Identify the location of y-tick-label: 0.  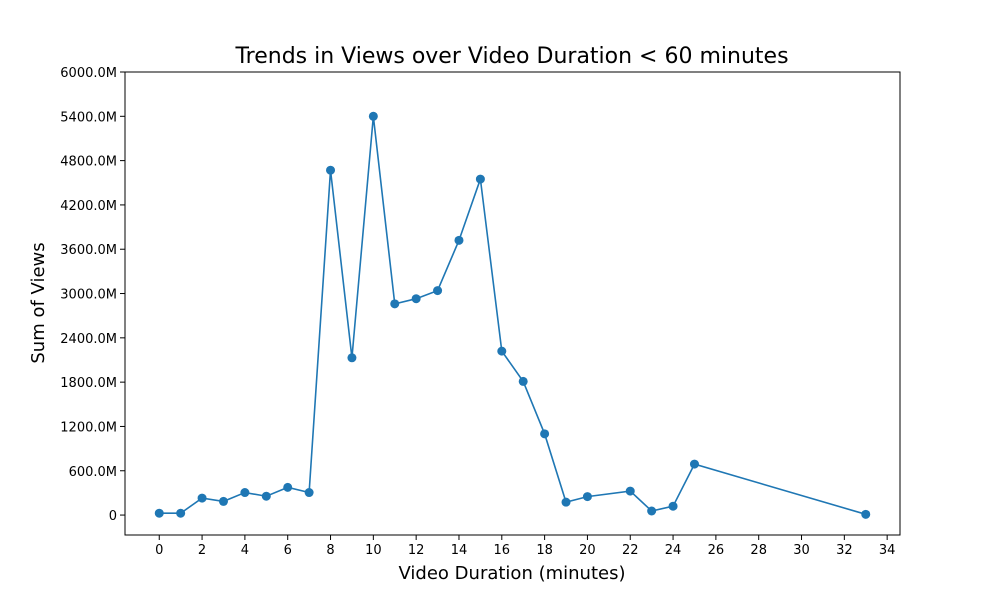
(113, 516).